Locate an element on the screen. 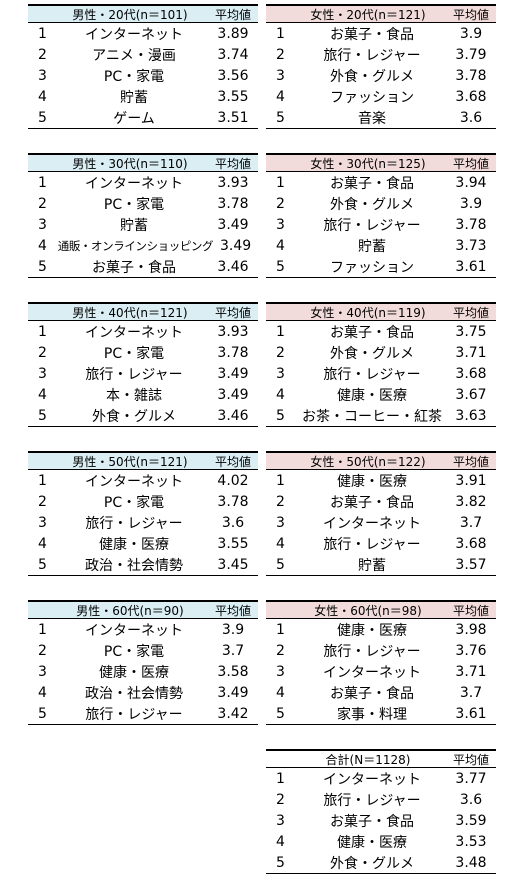 The height and width of the screenshot is (876, 520). table-header: 男性・20代(n＝101) 平均値 is located at coordinates (143, 13).